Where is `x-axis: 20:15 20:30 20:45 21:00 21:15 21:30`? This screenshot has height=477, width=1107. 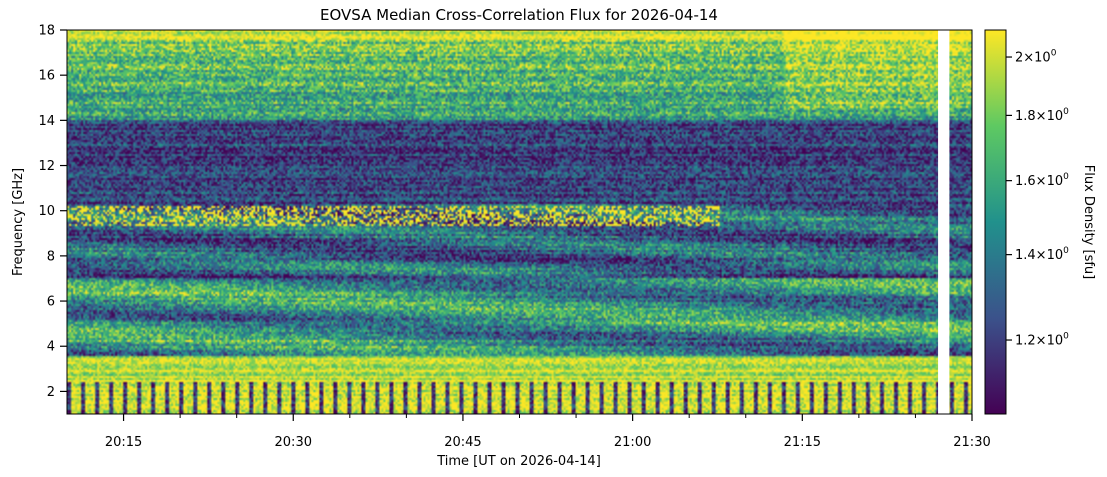 x-axis: 20:15 20:30 20:45 21:00 21:15 21:30 is located at coordinates (548, 432).